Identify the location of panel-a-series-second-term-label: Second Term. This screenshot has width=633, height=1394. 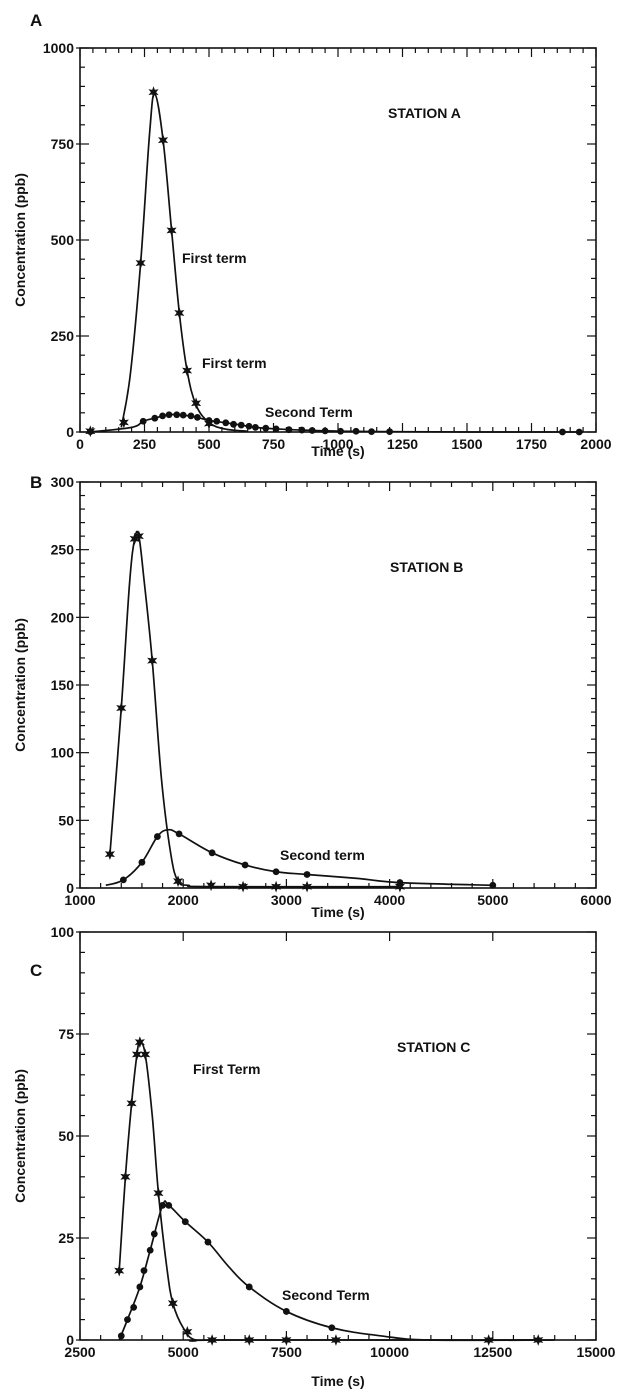
(309, 412).